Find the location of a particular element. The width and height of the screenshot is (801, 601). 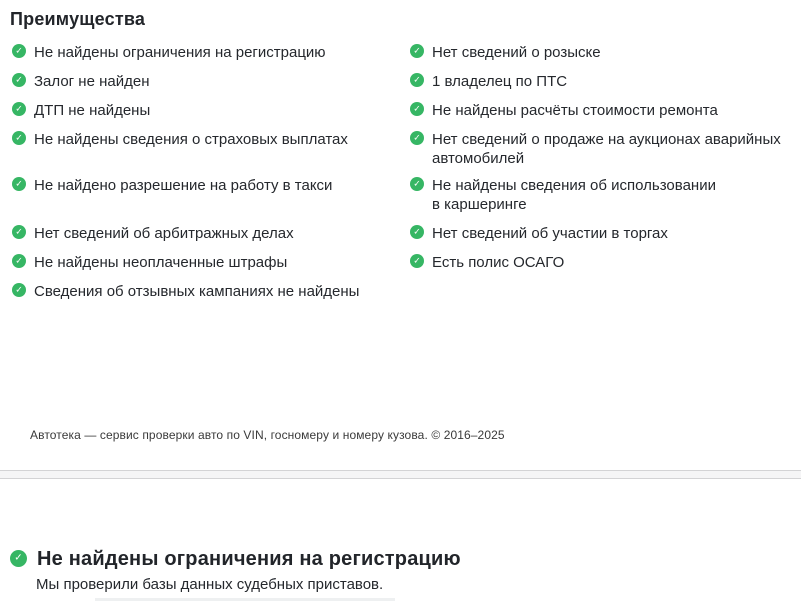

list-item-label: Не найдены сведения о страховых выплатах is located at coordinates (191, 139).